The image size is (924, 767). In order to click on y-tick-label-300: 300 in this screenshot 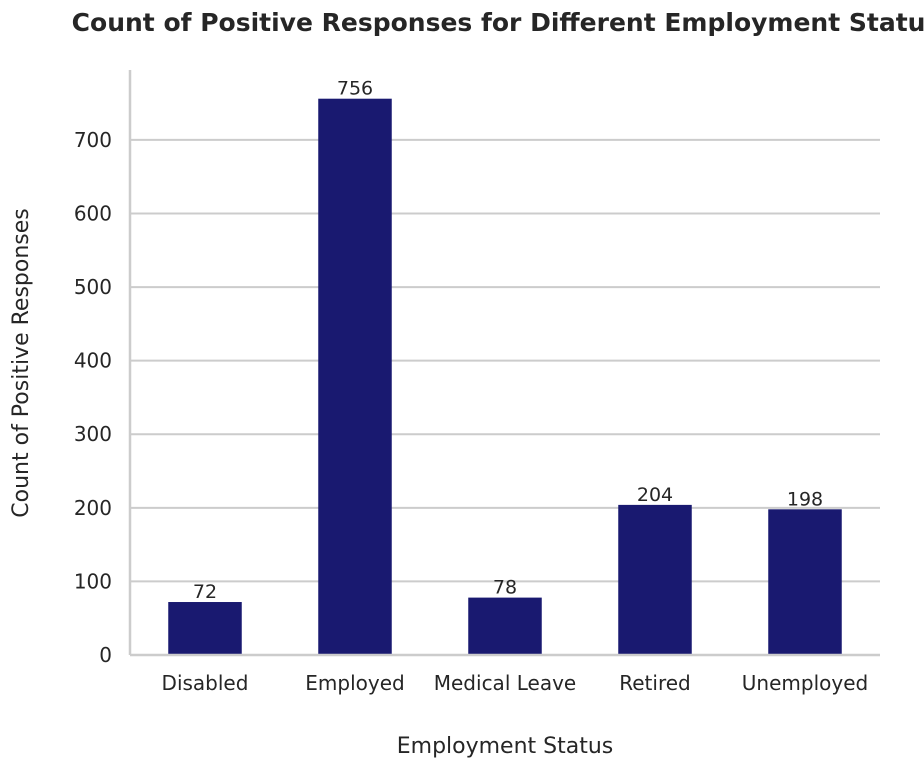, I will do `click(93, 434)`.